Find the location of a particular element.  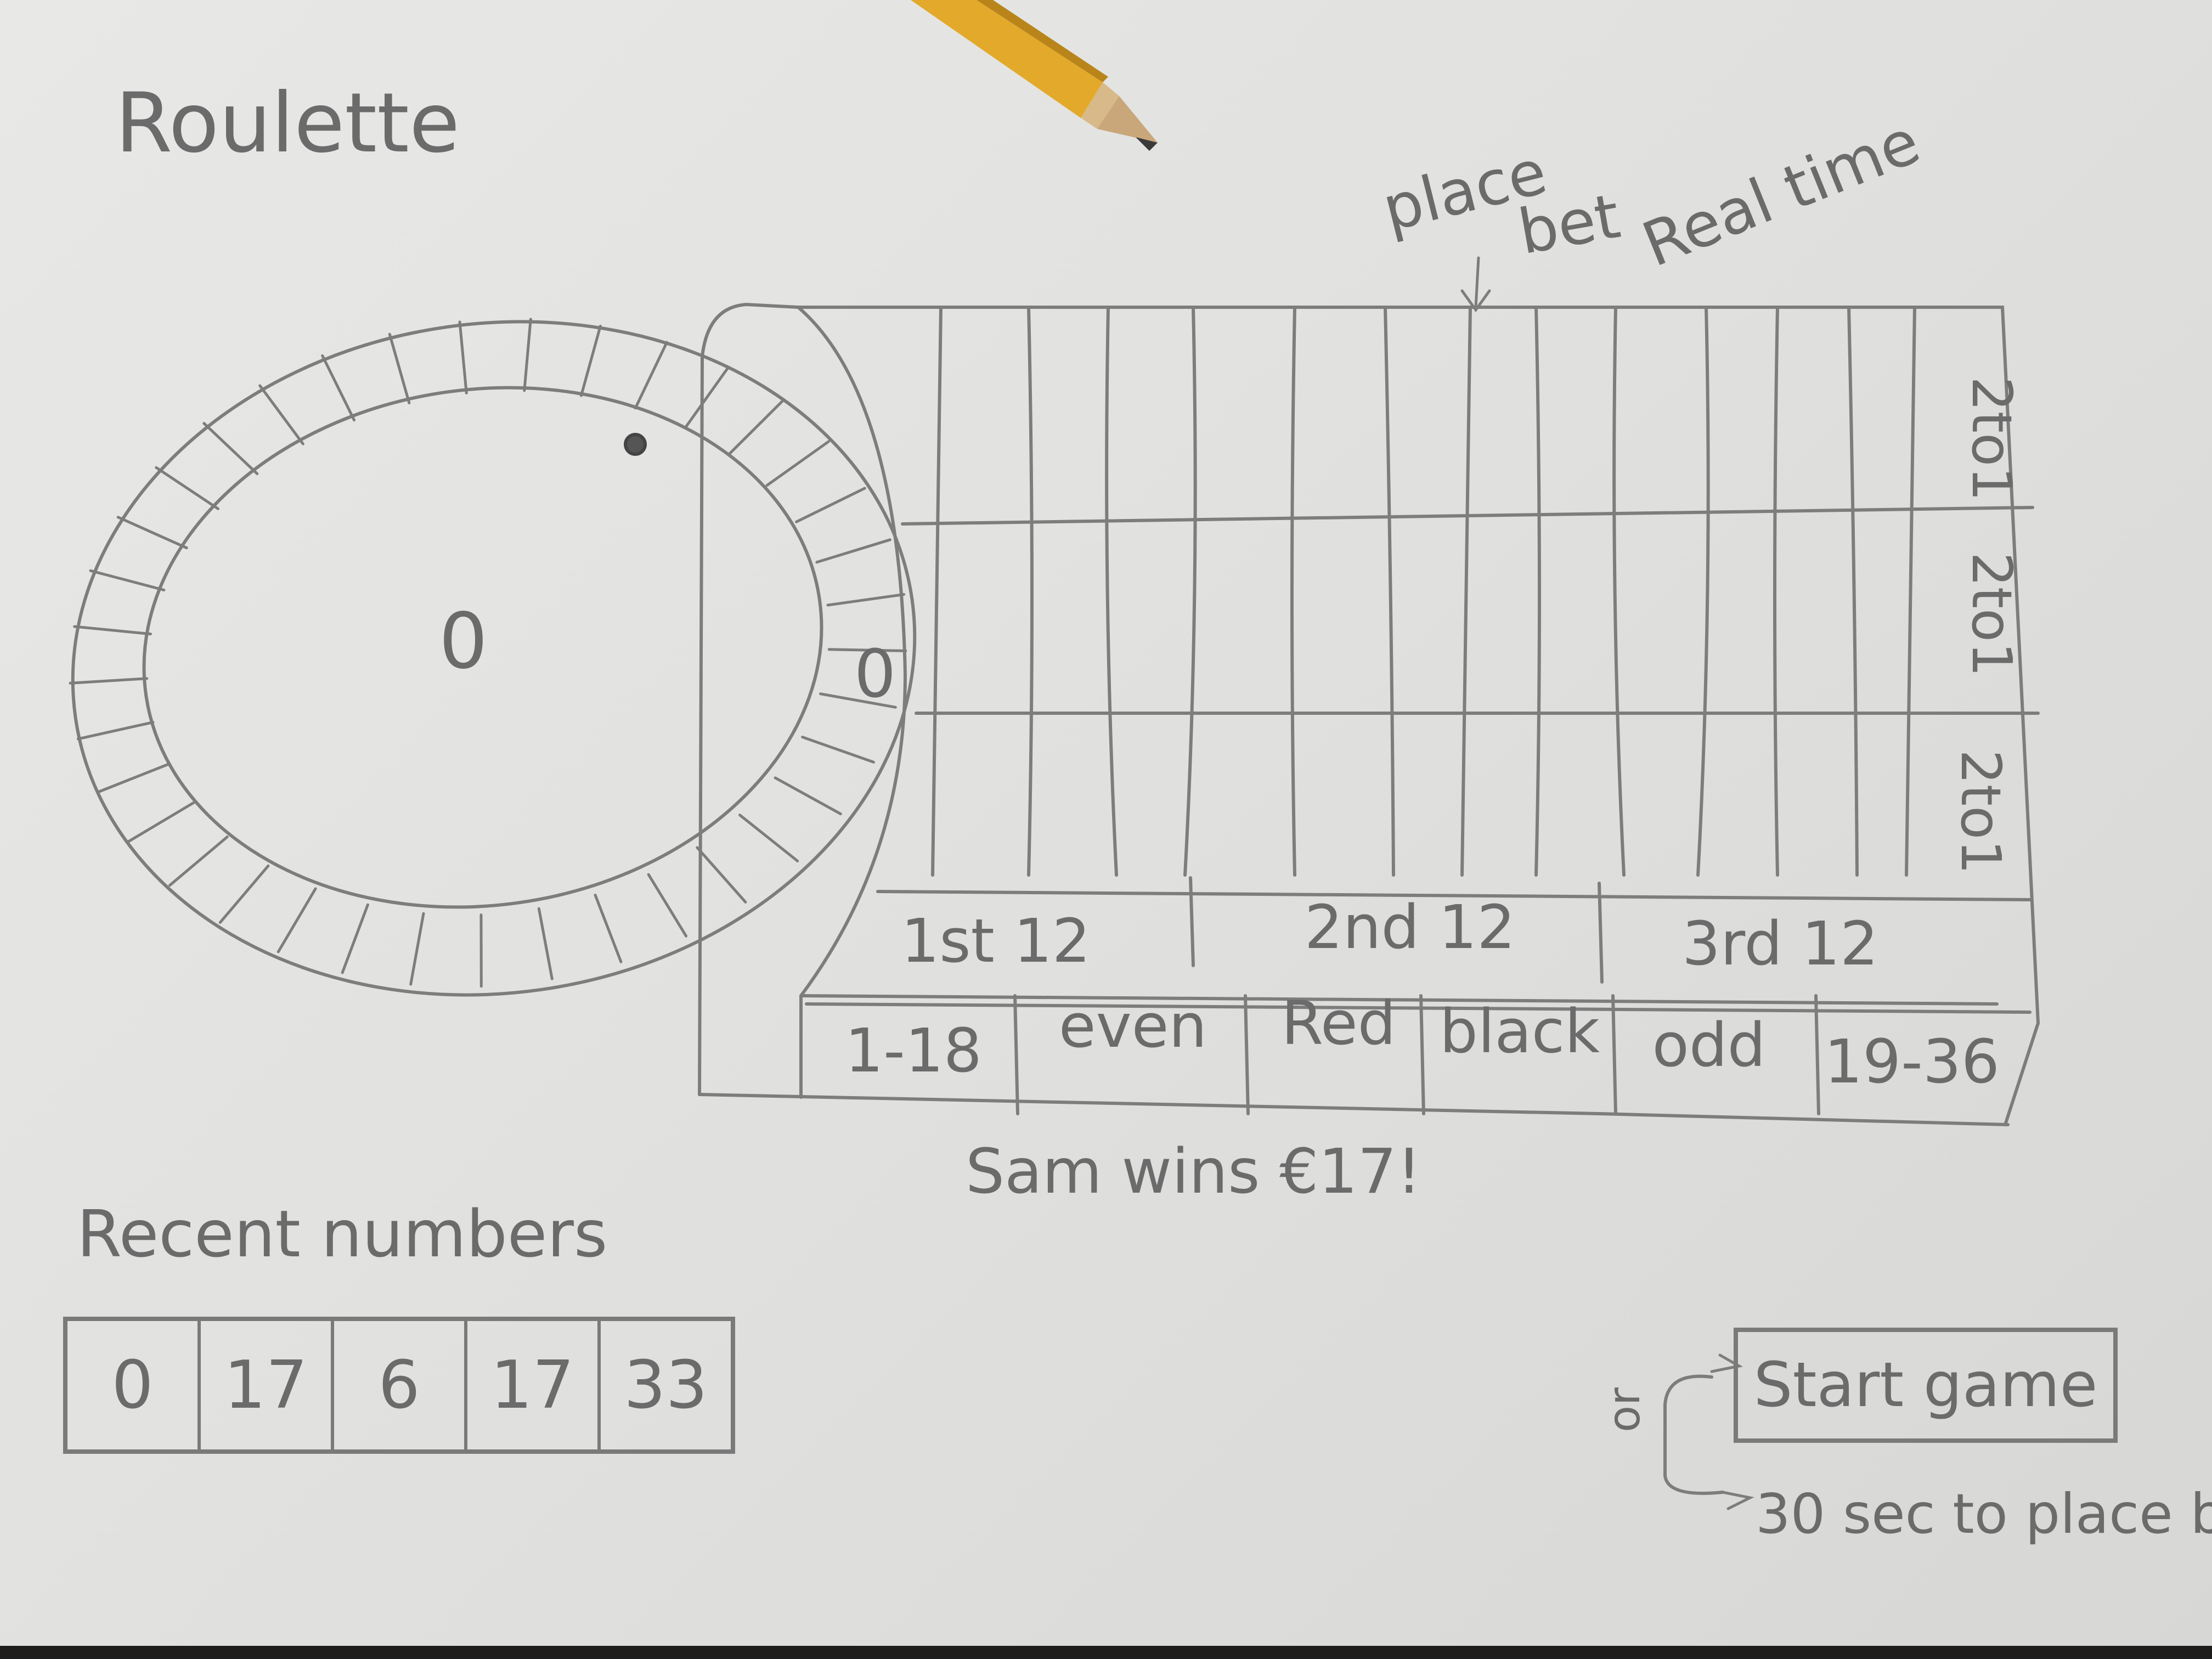

bet-19-36: 19-36 is located at coordinates (1912, 1061).